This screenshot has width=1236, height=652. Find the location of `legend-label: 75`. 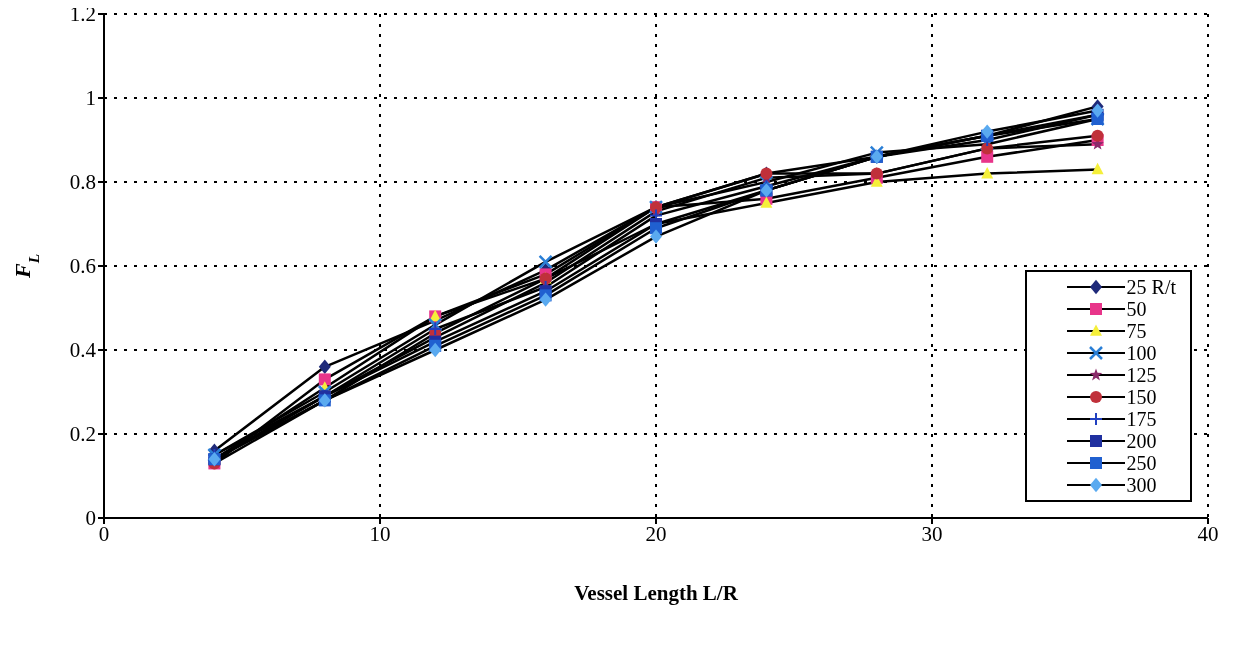

legend-label: 75 is located at coordinates (1136, 331).